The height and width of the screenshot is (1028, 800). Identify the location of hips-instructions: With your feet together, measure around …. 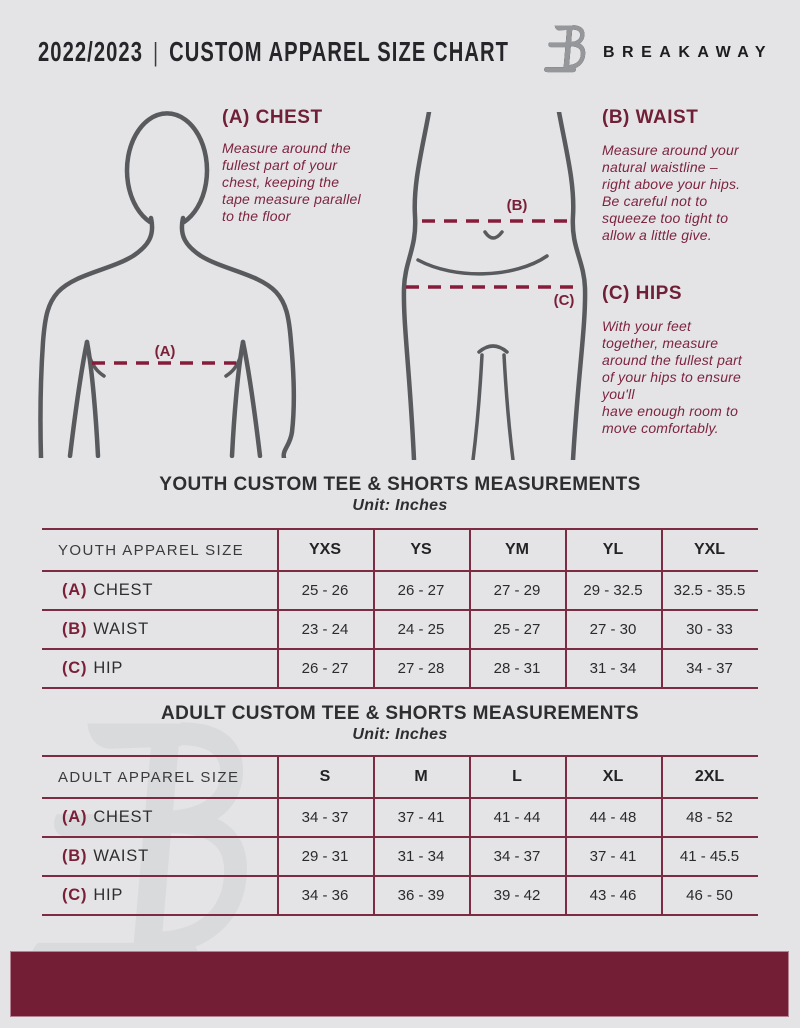
(672, 377).